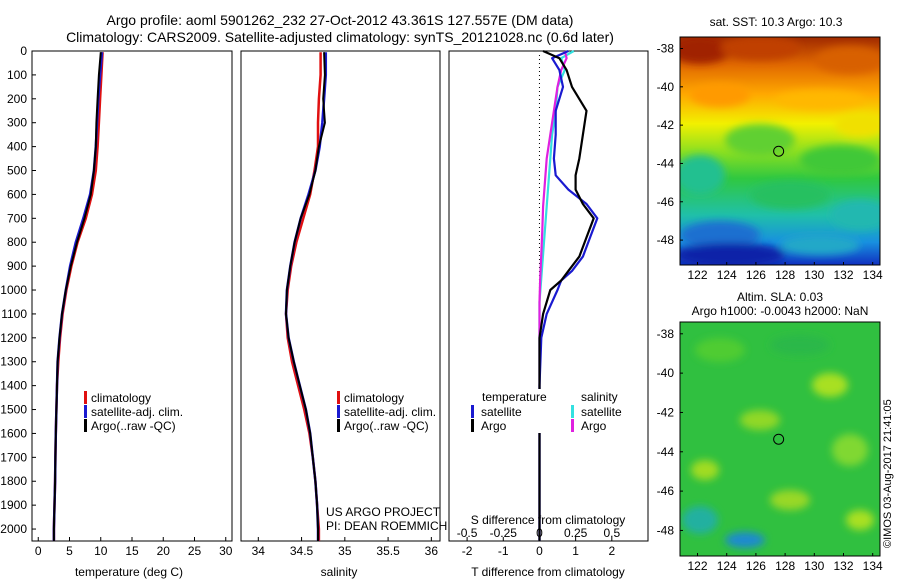  What do you see at coordinates (13, 457) in the screenshot?
I see `y-tick-label: 1700` at bounding box center [13, 457].